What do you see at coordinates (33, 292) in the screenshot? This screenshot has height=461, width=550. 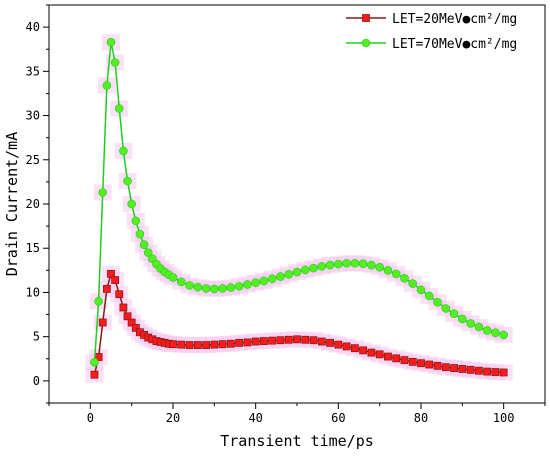 I see `y-tick-label: 10` at bounding box center [33, 292].